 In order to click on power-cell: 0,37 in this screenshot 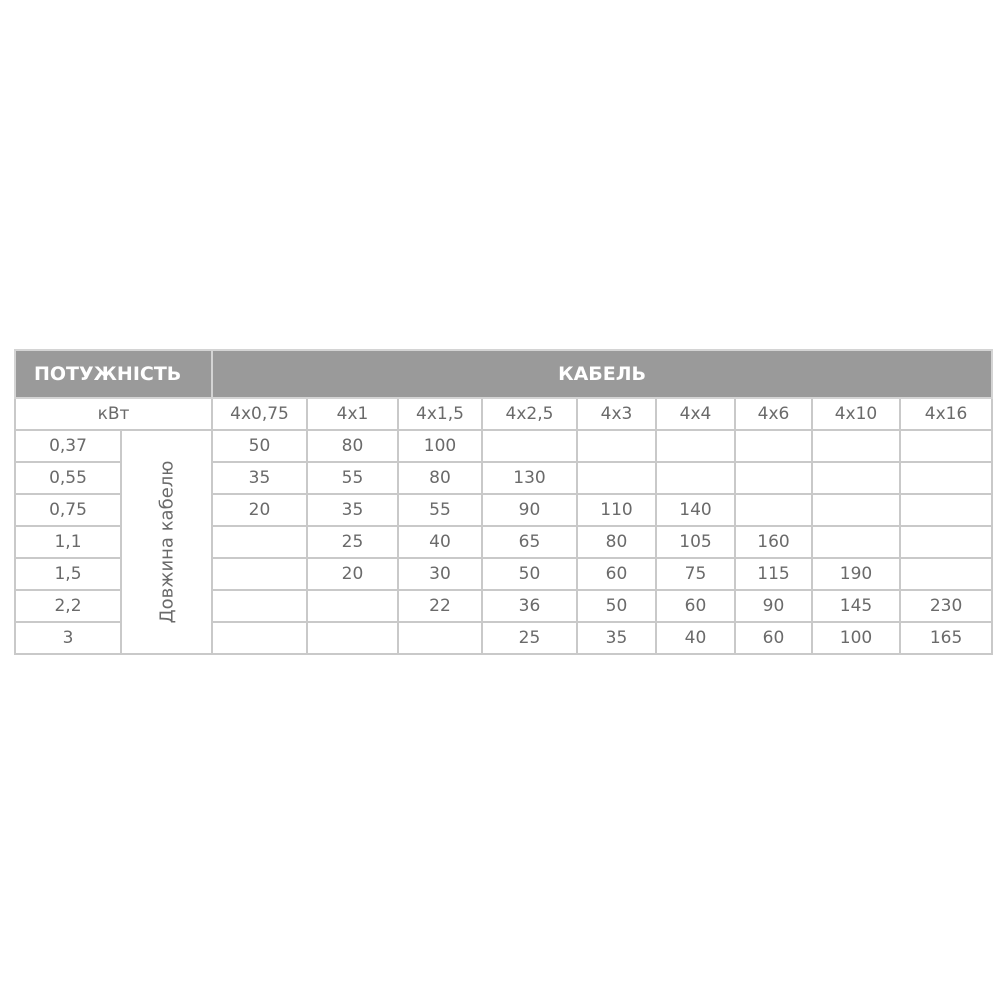, I will do `click(68, 446)`.